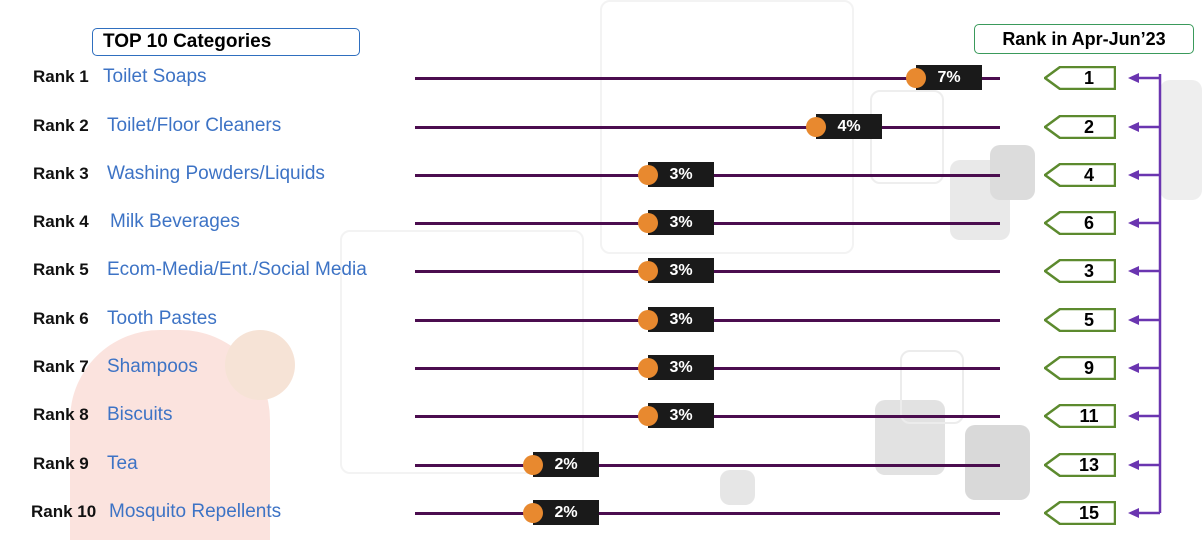 This screenshot has width=1202, height=540. What do you see at coordinates (61, 318) in the screenshot?
I see `rank-label: Rank 6` at bounding box center [61, 318].